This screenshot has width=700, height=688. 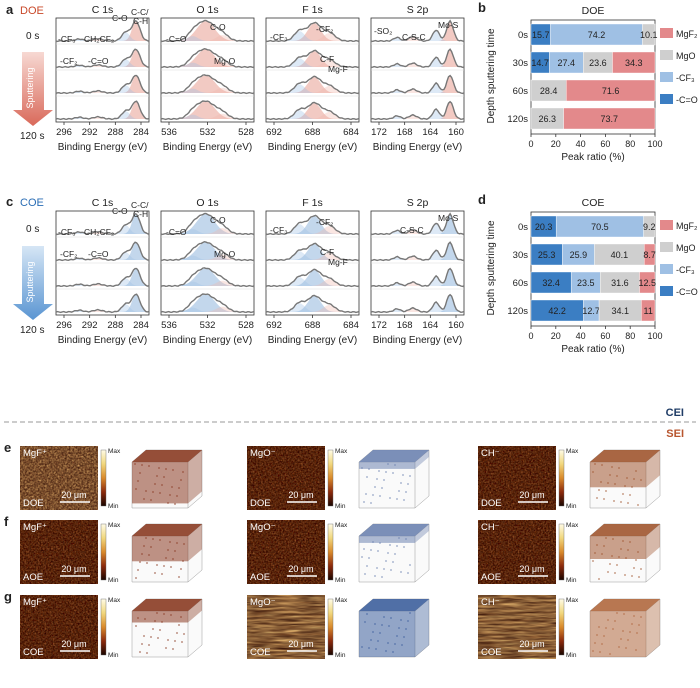 What do you see at coordinates (207, 10) in the screenshot?
I see `spectrum-title: O 1s` at bounding box center [207, 10].